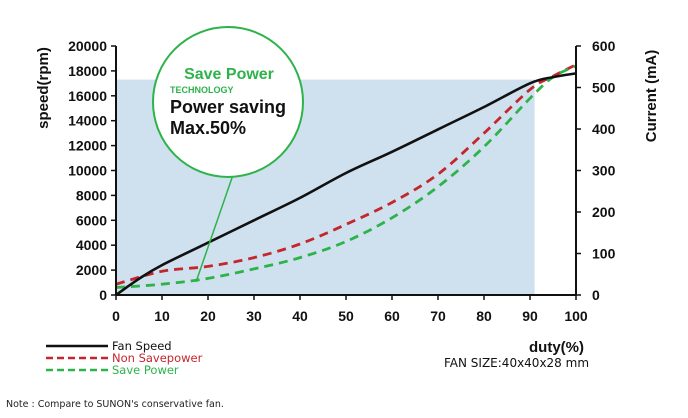 Image resolution: width=688 pixels, height=418 pixels. I want to click on y-left-tick-label: 6000, so click(91, 220).